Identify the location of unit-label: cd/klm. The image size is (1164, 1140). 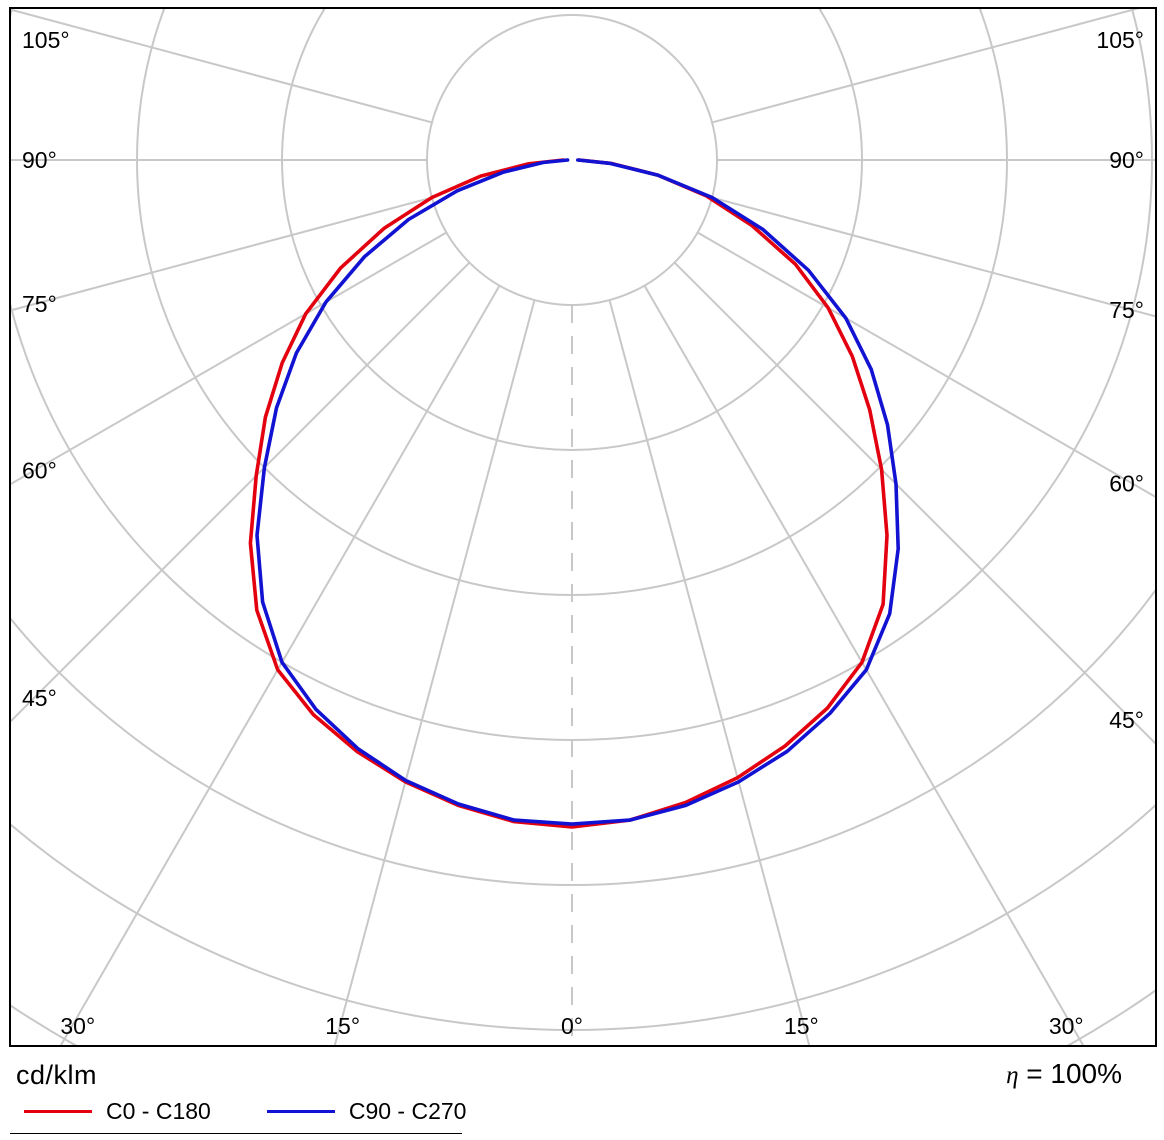
(57, 1075).